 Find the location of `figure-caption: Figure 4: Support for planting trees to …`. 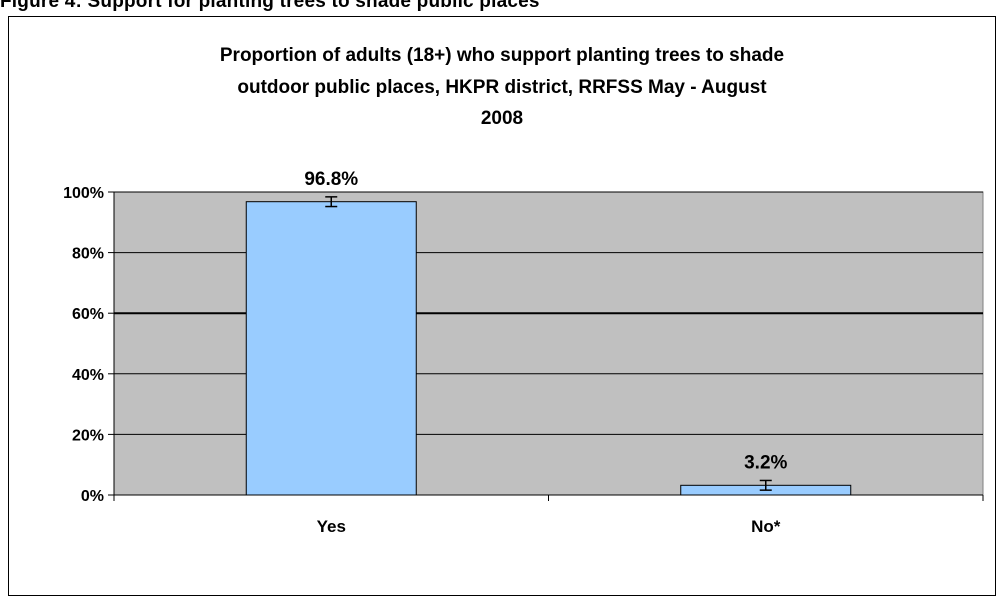

figure-caption: Figure 4: Support for planting trees to … is located at coordinates (270, 6).